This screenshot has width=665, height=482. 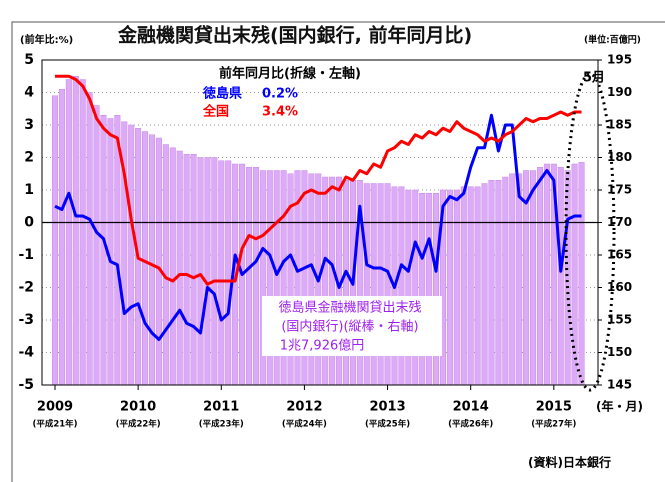 What do you see at coordinates (290, 74) in the screenshot?
I see `legend-title: 前年同月比(折線・左軸)` at bounding box center [290, 74].